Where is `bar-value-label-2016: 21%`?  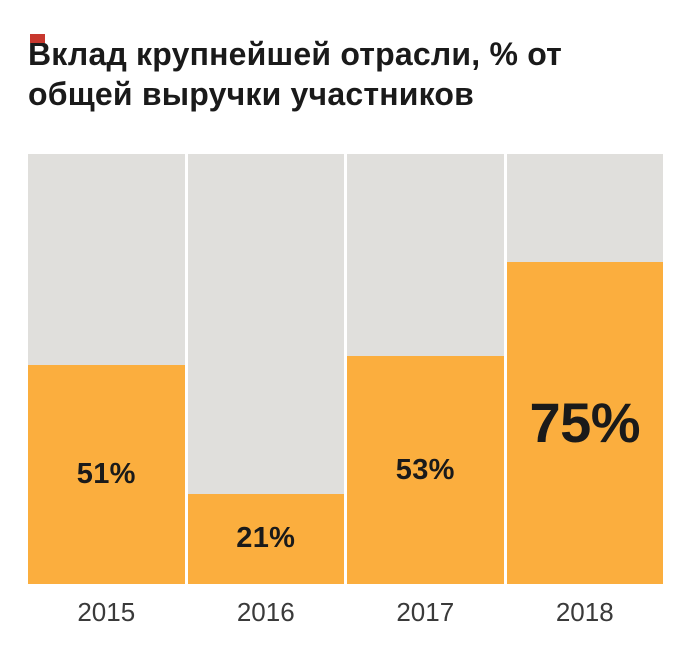 bar-value-label-2016: 21% is located at coordinates (266, 538).